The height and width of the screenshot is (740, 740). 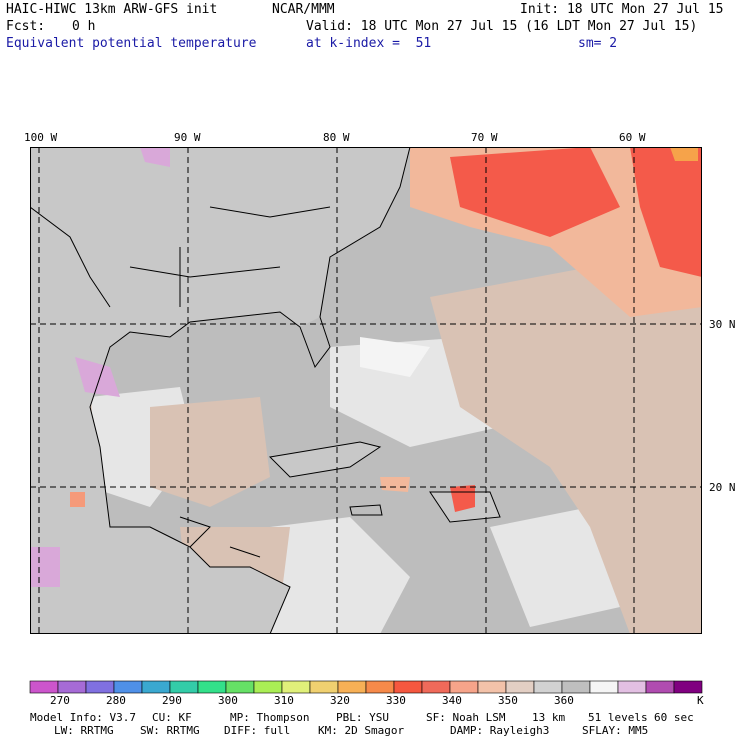 I want to click on colorbar-tick-label: 360, so click(x=564, y=700).